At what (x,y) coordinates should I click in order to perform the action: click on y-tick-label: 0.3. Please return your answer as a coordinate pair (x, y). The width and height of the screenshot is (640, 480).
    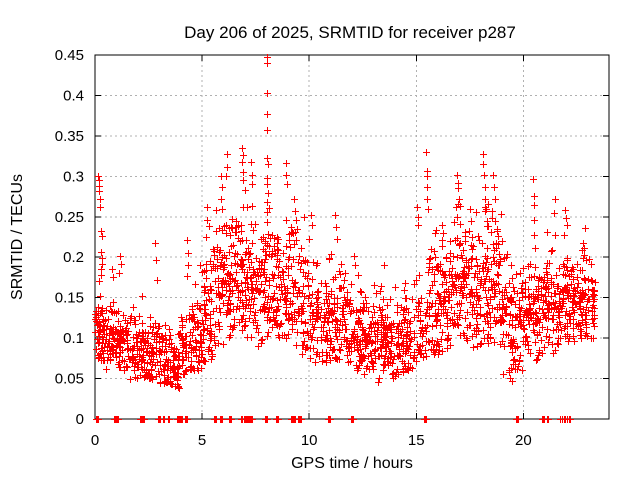
    Looking at the image, I should click on (73, 176).